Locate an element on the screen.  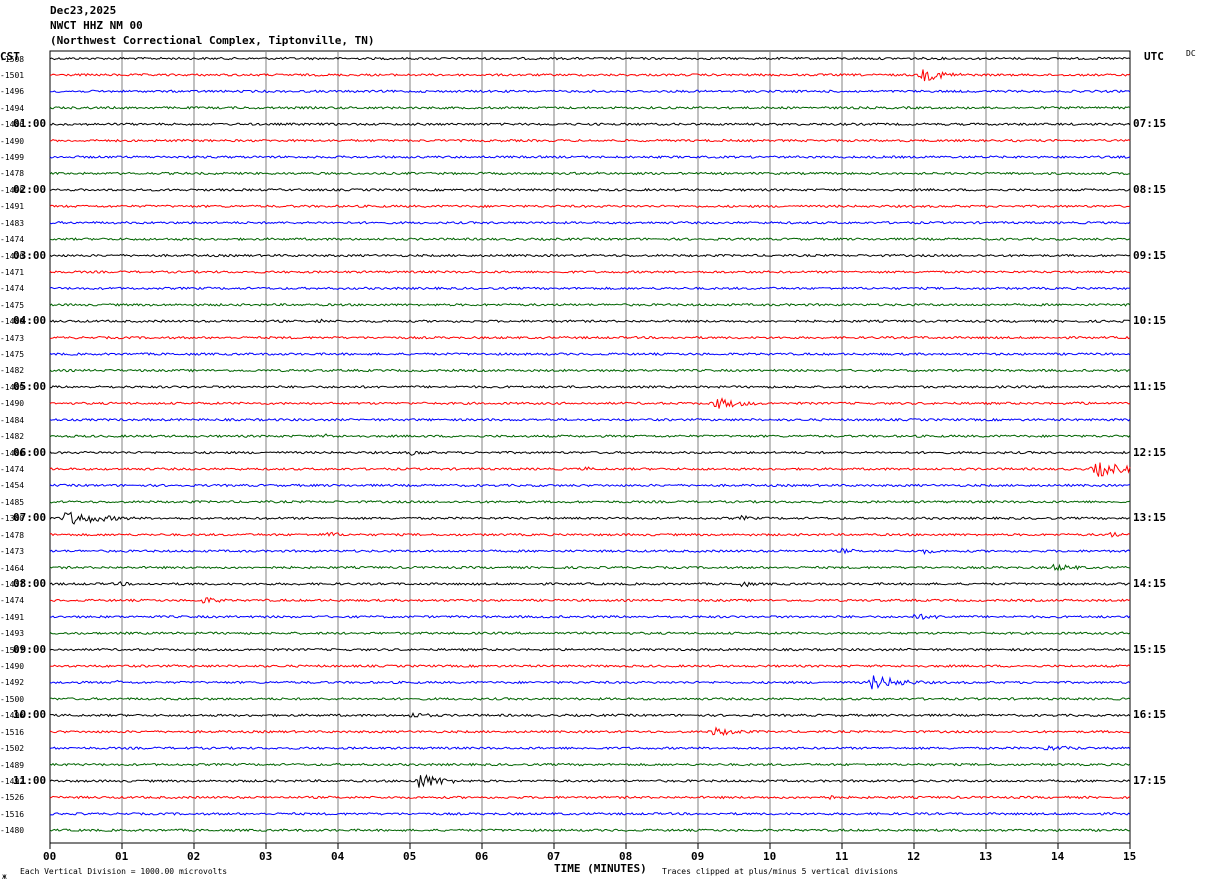
dc-column-header: DC is located at coordinates (1191, 53).